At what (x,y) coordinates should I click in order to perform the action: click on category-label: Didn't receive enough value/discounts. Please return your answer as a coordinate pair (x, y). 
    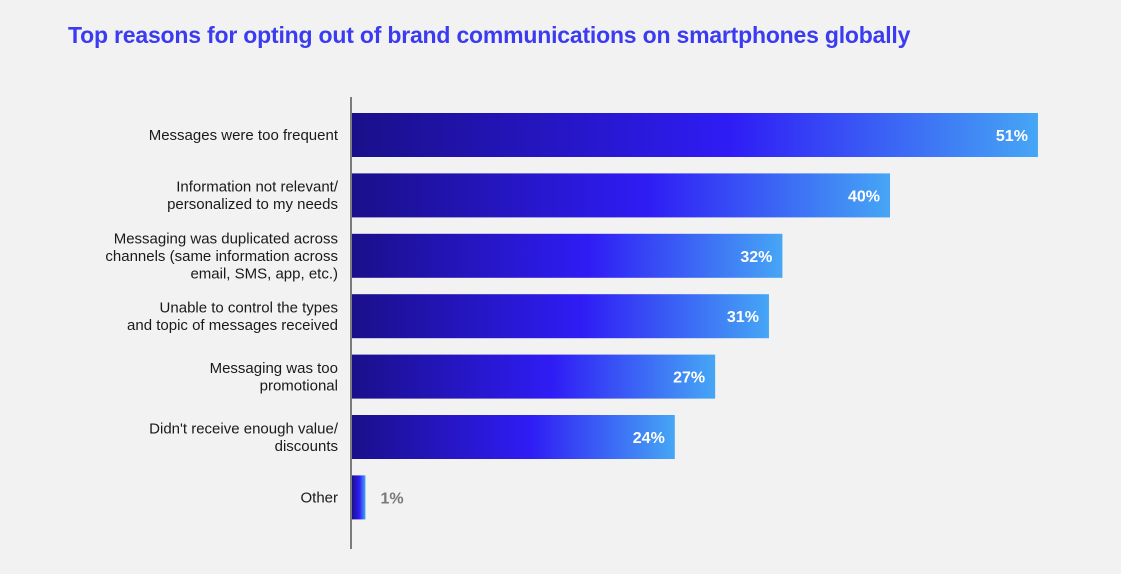
    Looking at the image, I should click on (244, 437).